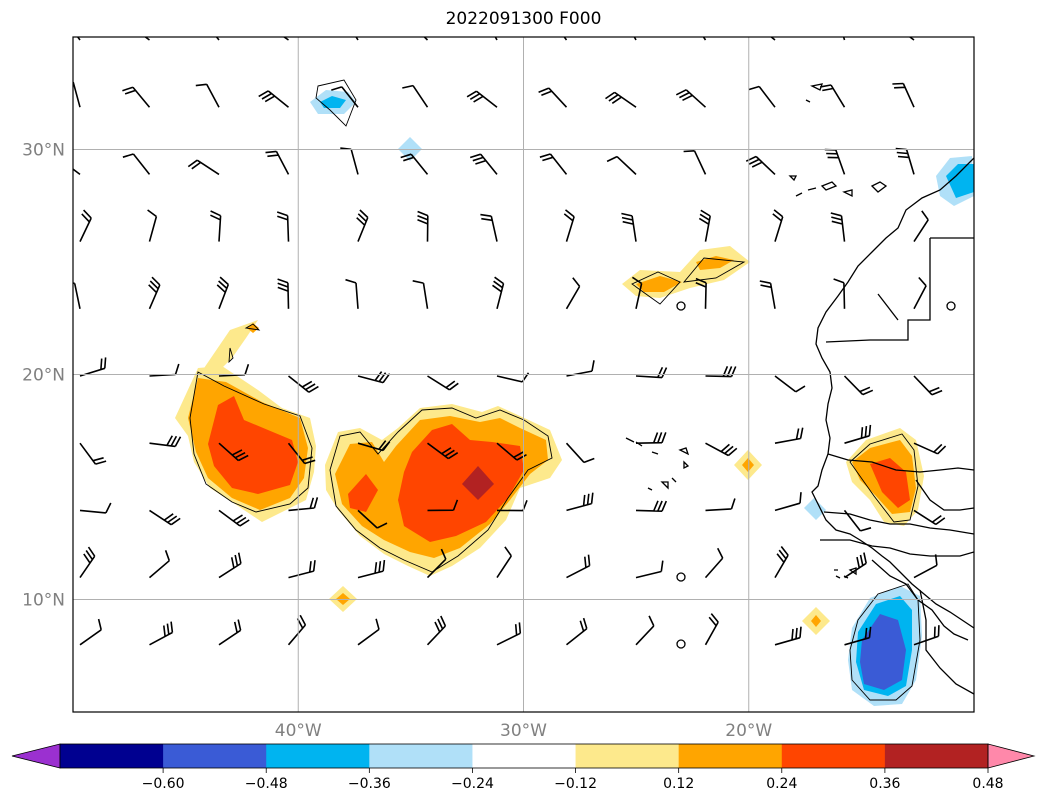  I want to click on positive-anomaly-spot-c-core, so click(816, 621).